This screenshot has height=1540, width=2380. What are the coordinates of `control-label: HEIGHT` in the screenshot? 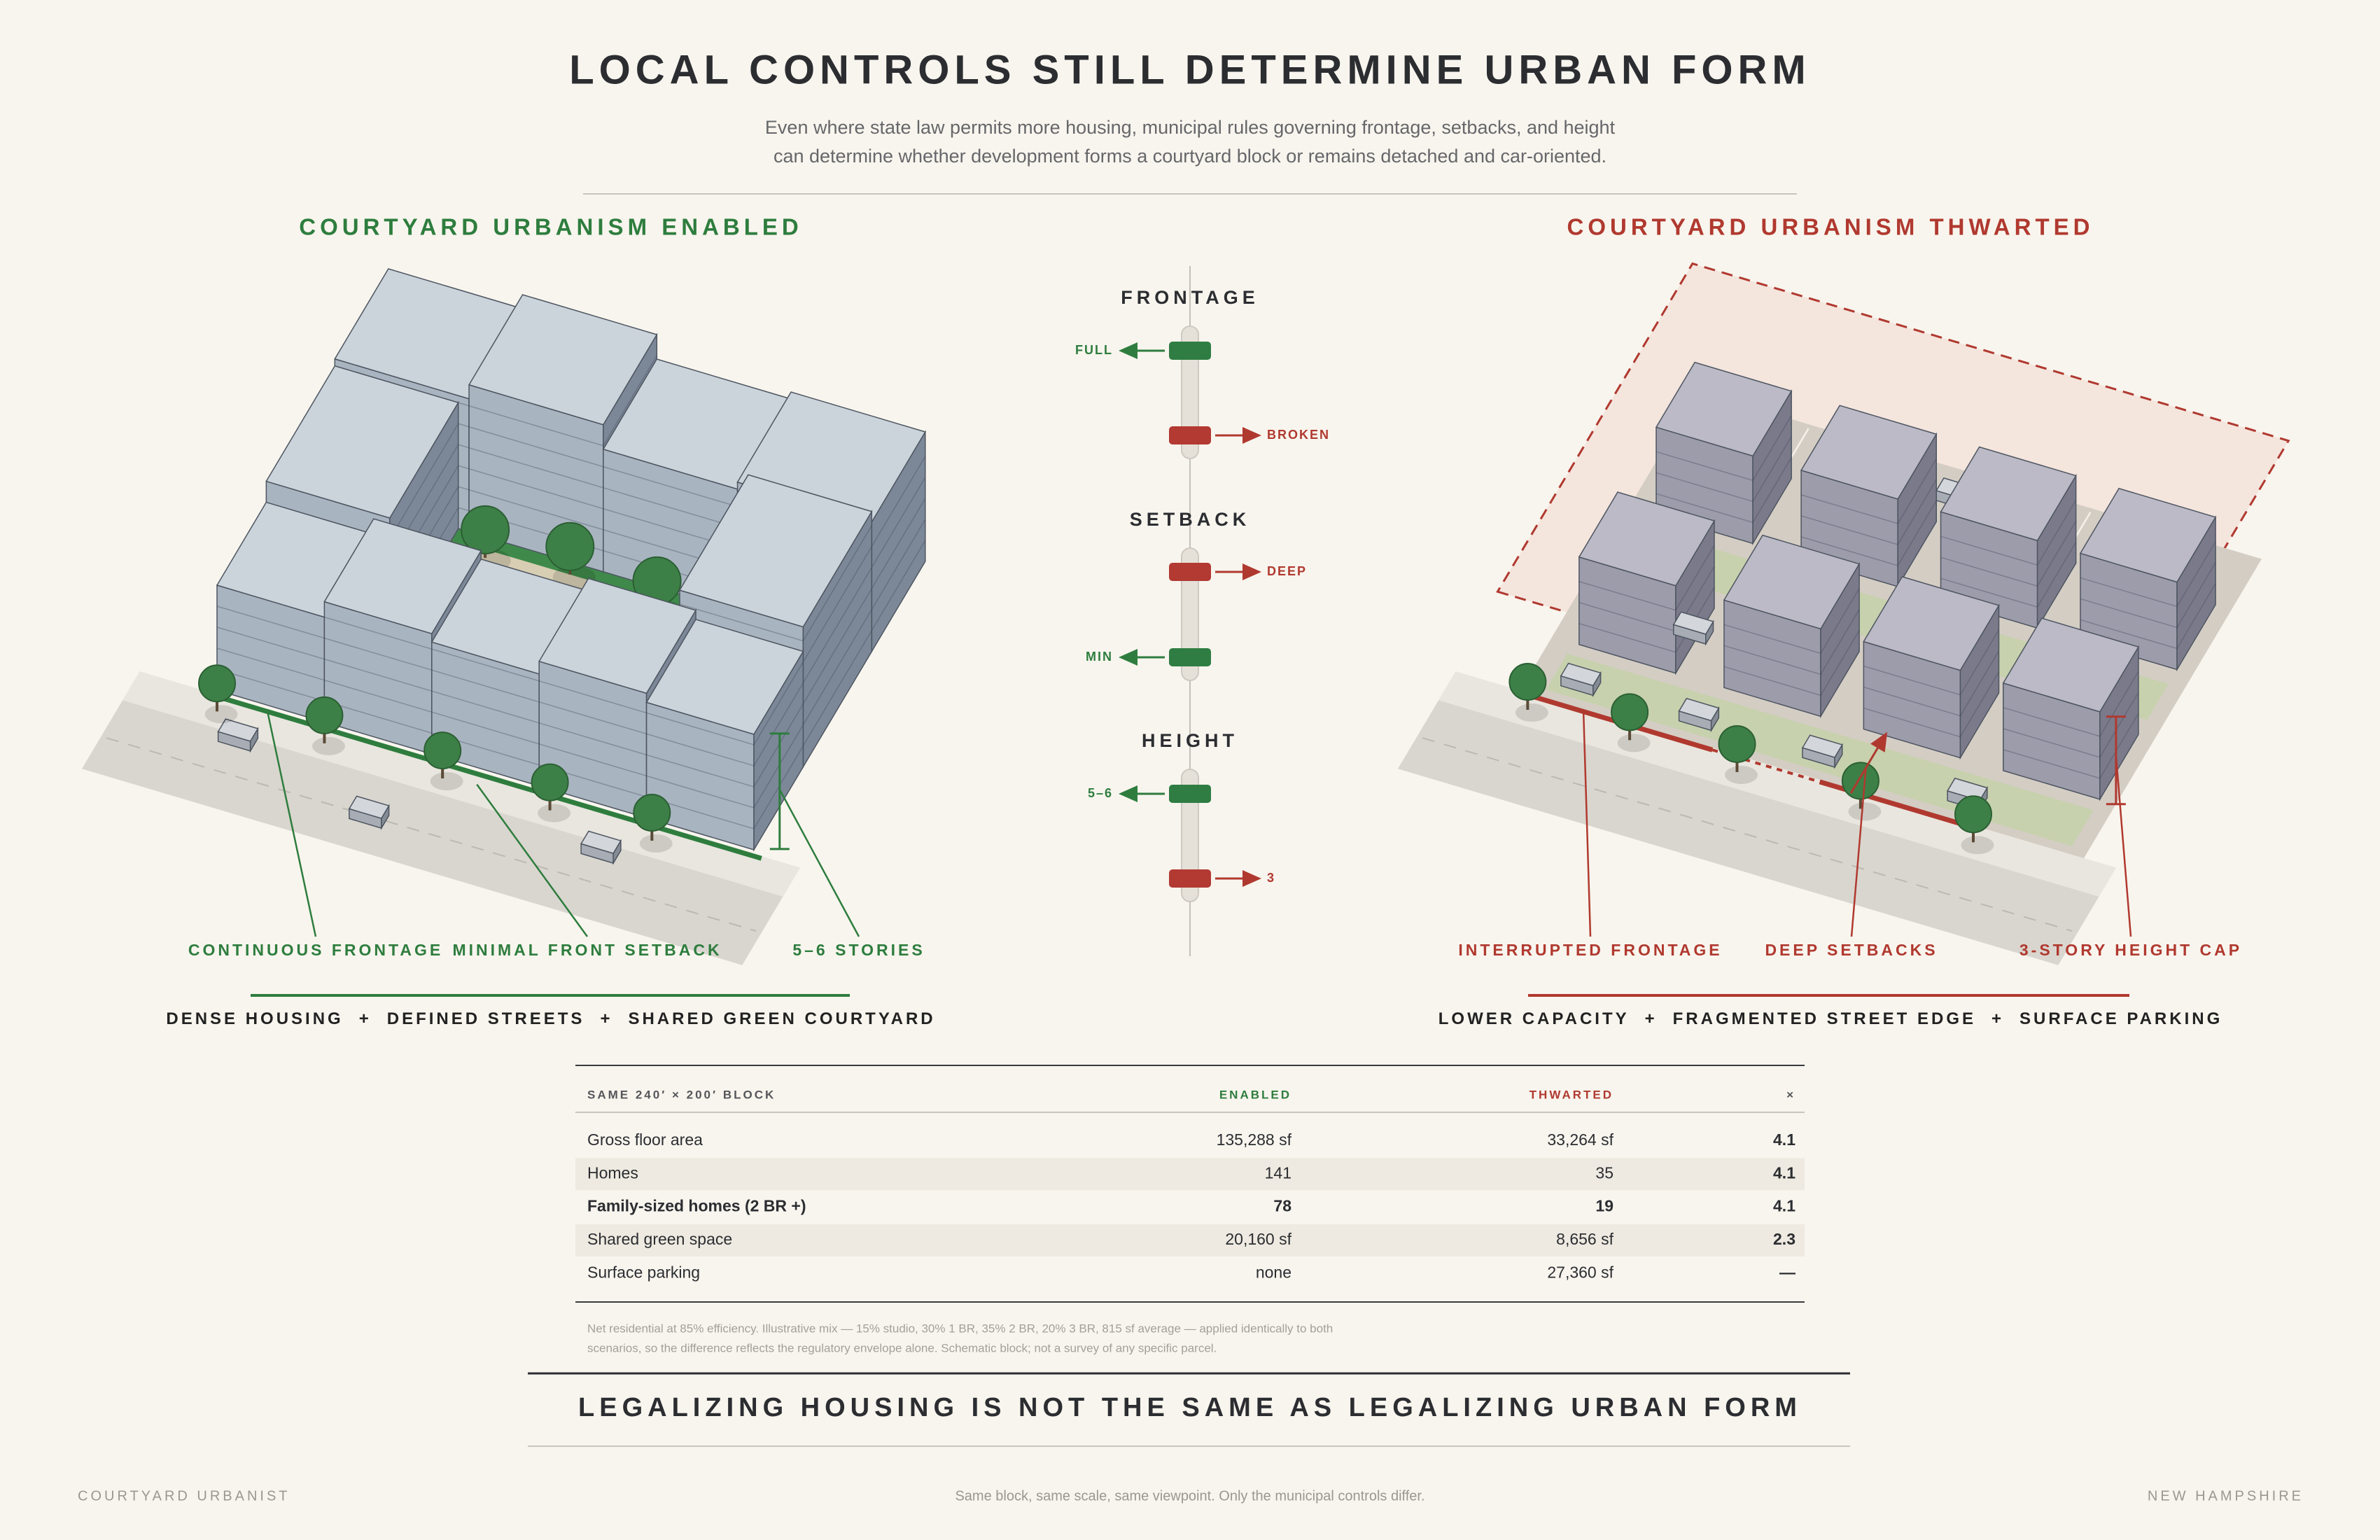 It's located at (1190, 740).